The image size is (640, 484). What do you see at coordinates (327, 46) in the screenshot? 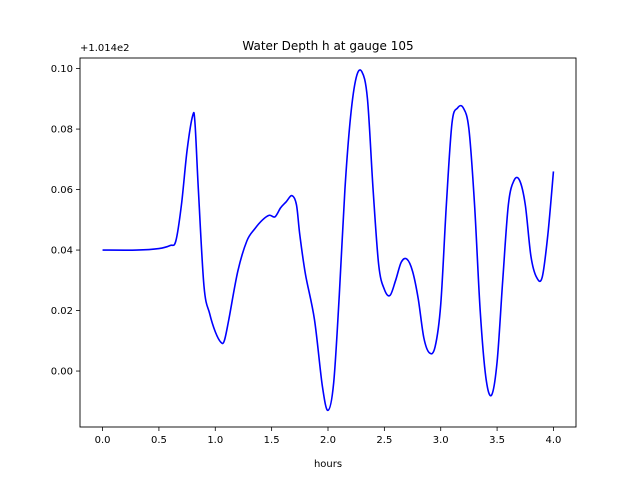
I see `chart-title: Water Depth h at gauge 105` at bounding box center [327, 46].